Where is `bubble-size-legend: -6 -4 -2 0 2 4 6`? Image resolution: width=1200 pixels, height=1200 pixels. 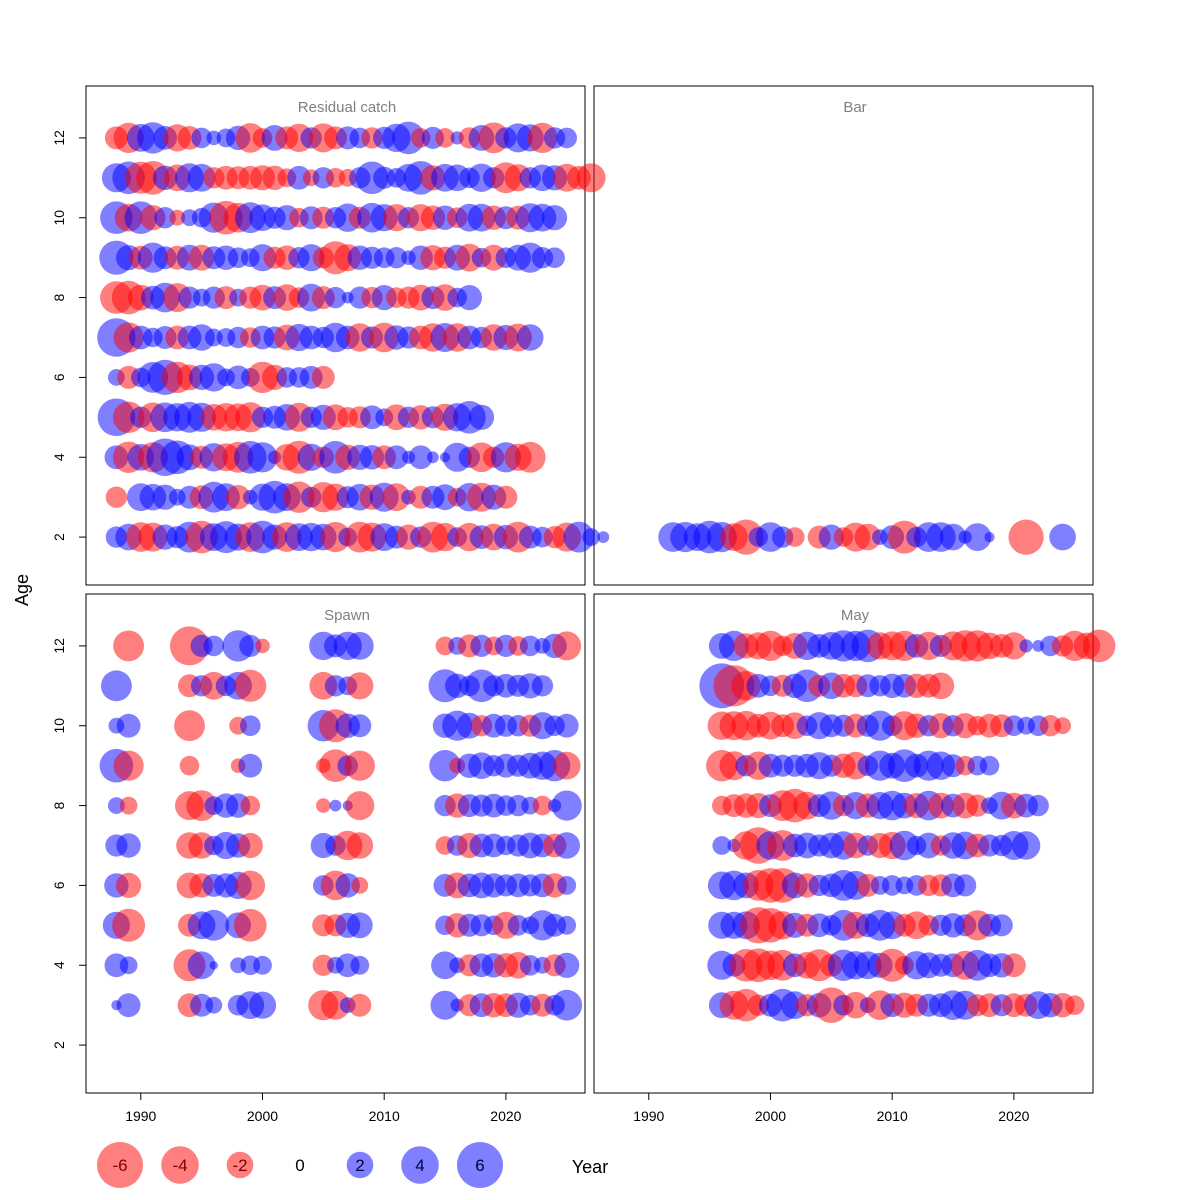 bubble-size-legend: -6 -4 -2 0 2 4 6 is located at coordinates (300, 1165).